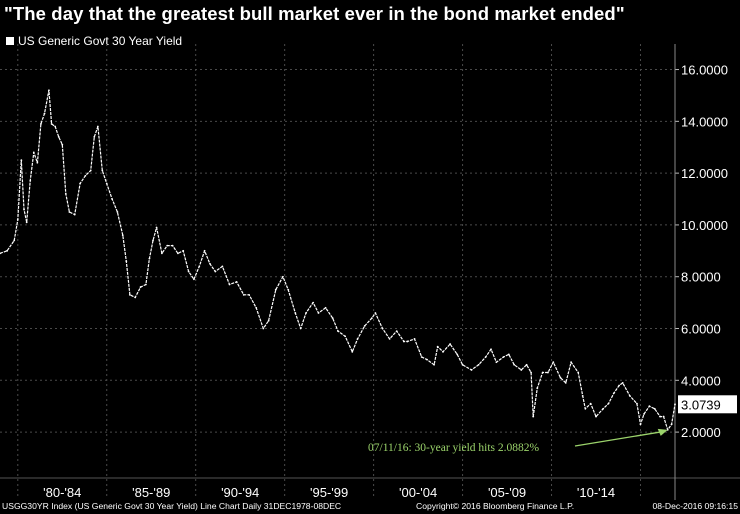  I want to click on x-tick-label: '95-'99, so click(329, 492).